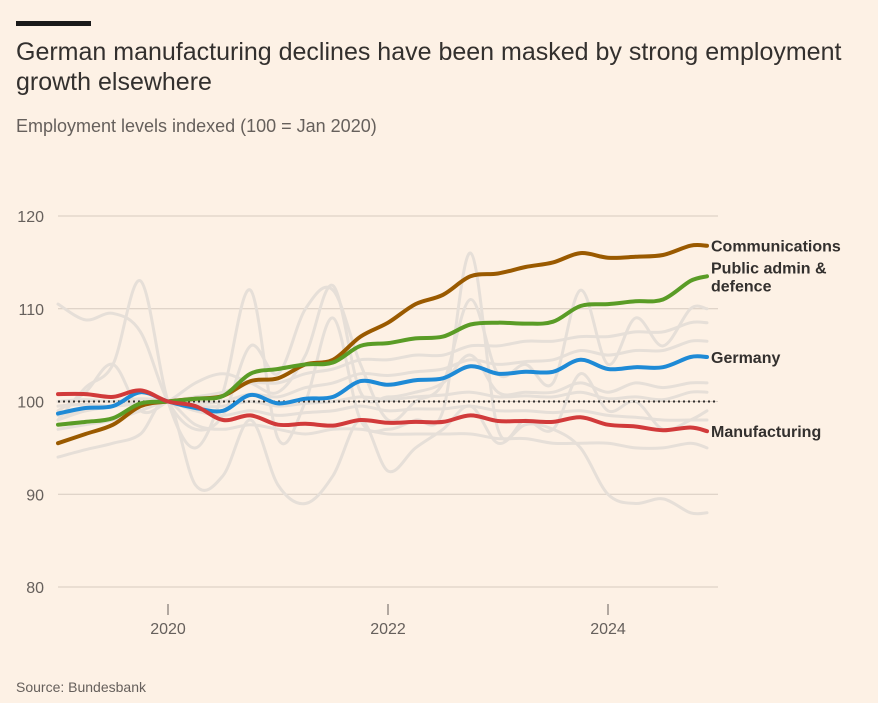 The height and width of the screenshot is (703, 878). I want to click on series-label-germany: Germany, so click(745, 358).